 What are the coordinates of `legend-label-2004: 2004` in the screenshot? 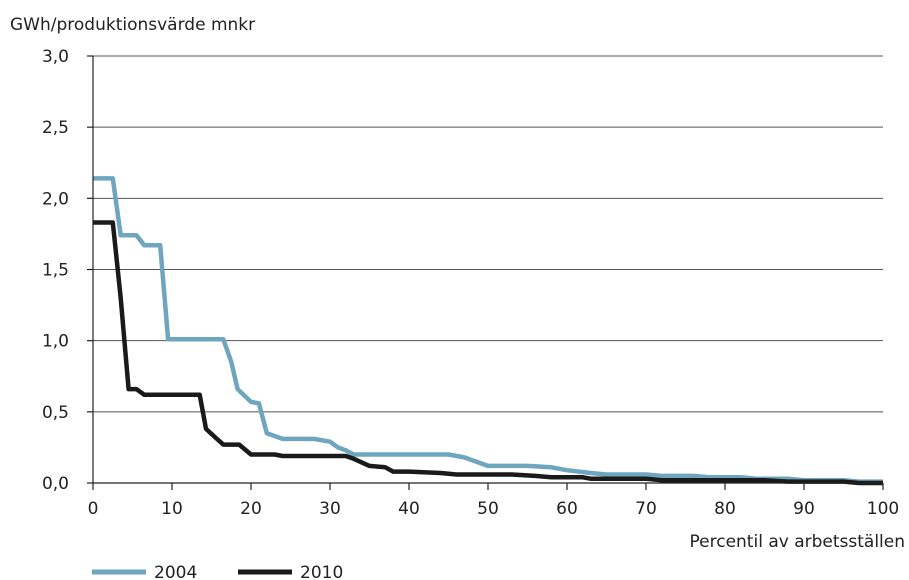 It's located at (175, 571).